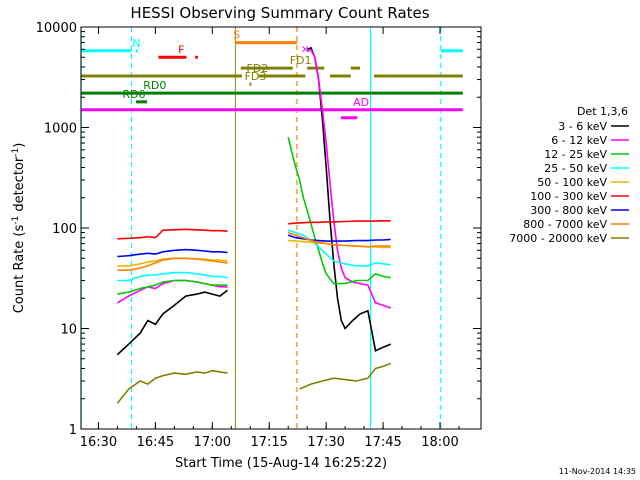 This screenshot has width=640, height=480. Describe the element at coordinates (155, 442) in the screenshot. I see `x-tick-label-1: 16:45` at that location.